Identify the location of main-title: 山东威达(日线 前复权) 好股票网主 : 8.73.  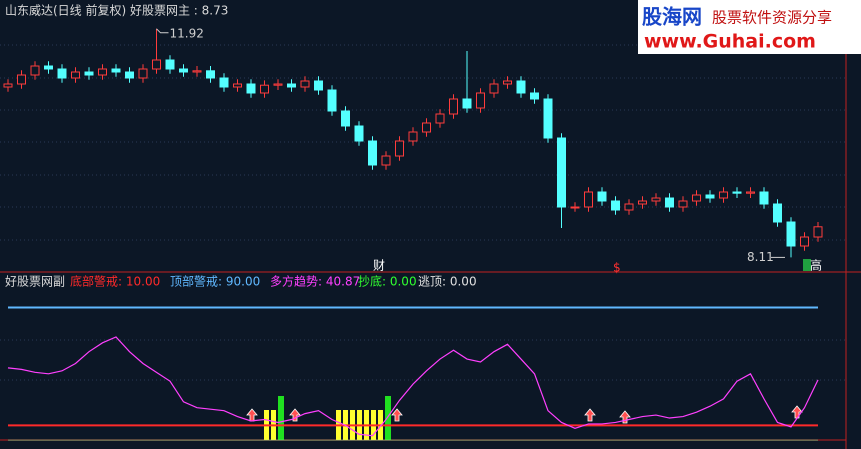
(116, 10).